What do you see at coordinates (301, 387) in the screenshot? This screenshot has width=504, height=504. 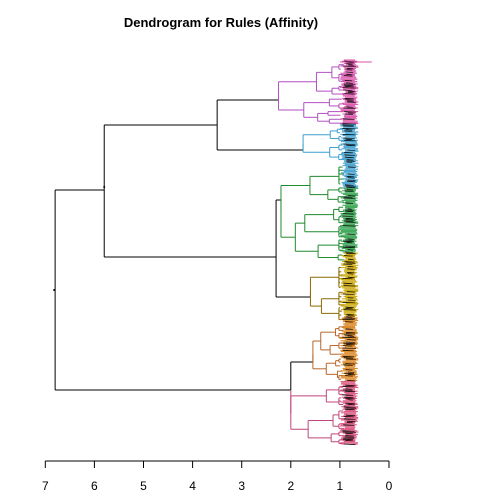 I see `merge-pink-branch` at bounding box center [301, 387].